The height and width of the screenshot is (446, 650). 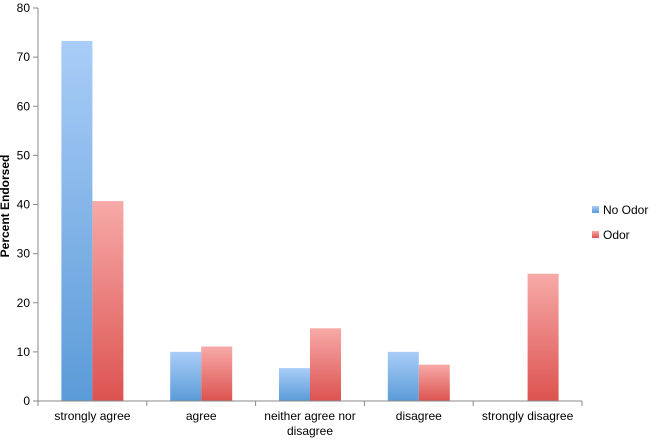 I want to click on x-category-label: strongly disagree, so click(x=528, y=416).